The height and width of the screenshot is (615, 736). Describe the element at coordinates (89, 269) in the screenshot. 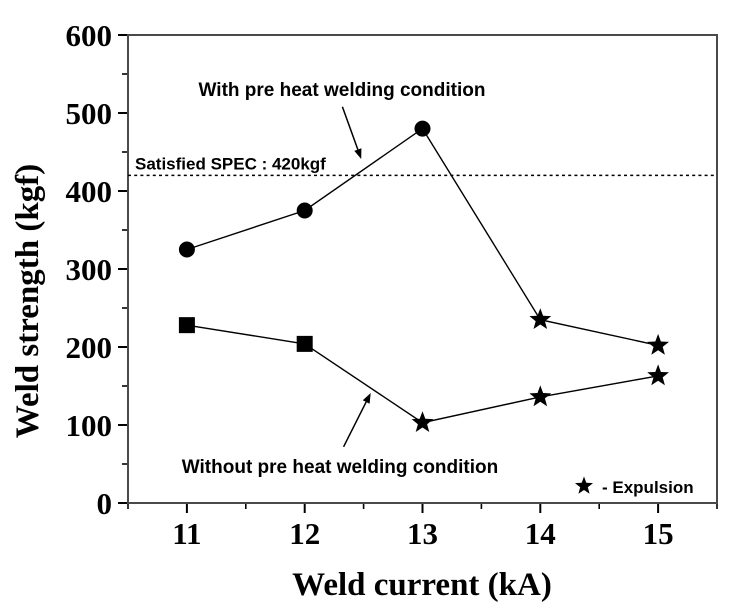

I see `y-tick-label: 300` at that location.